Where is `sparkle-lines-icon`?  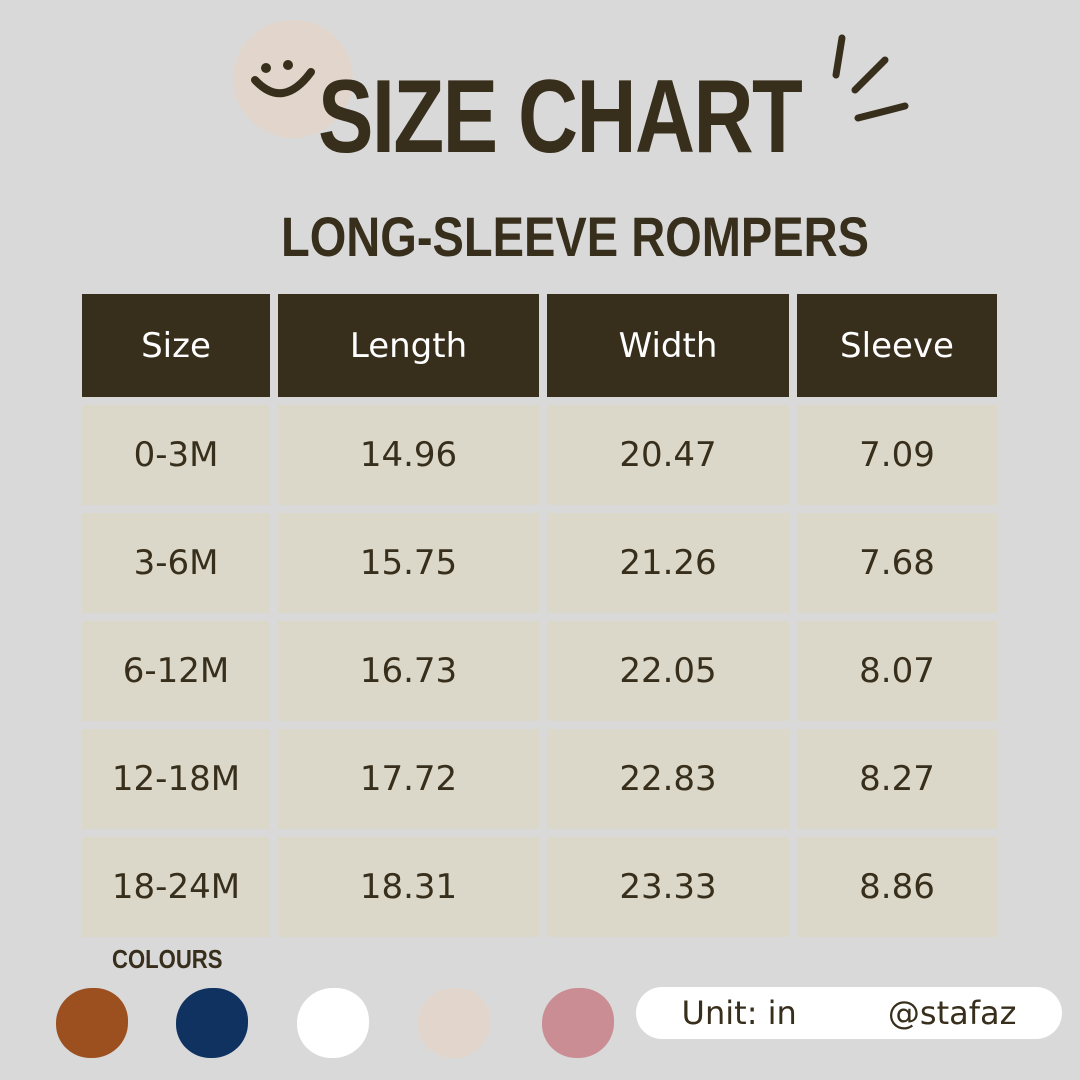 sparkle-lines-icon is located at coordinates (870, 78).